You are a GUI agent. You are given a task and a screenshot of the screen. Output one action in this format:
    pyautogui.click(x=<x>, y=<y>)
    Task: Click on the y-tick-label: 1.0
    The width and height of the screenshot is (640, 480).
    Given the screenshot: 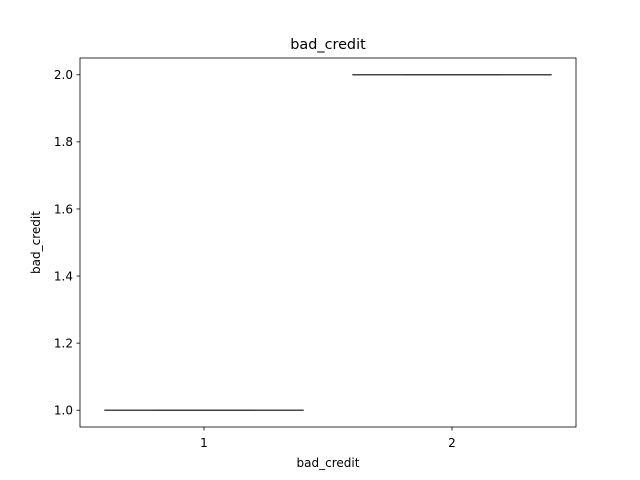 What is the action you would take?
    pyautogui.click(x=63, y=411)
    